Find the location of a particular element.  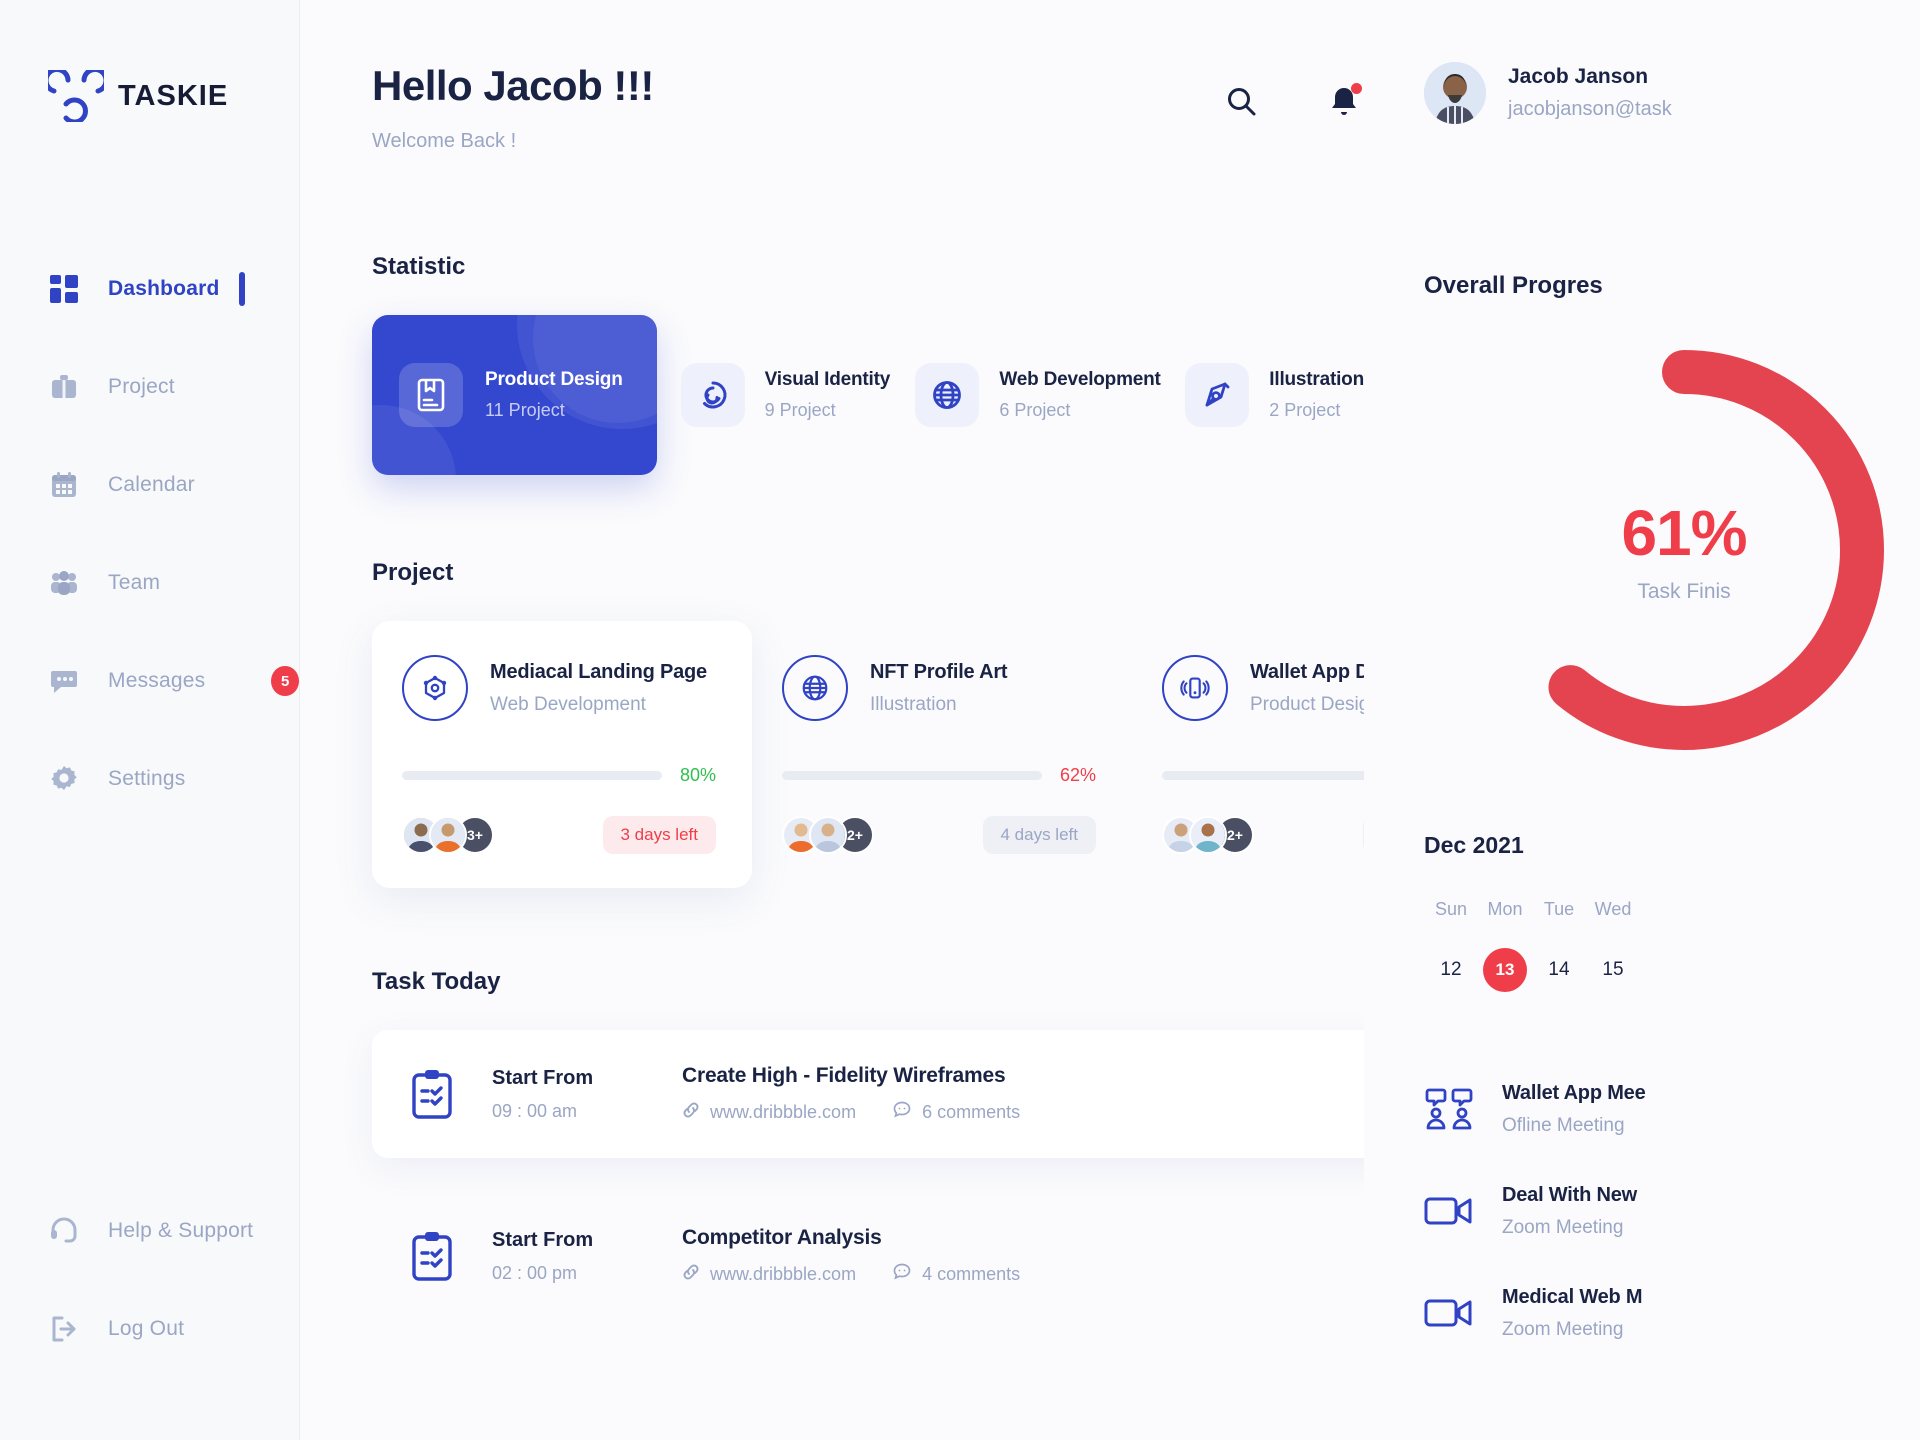

meeting-item-medical-web: Medical Web M Zoom Meeting is located at coordinates (1672, 1313).